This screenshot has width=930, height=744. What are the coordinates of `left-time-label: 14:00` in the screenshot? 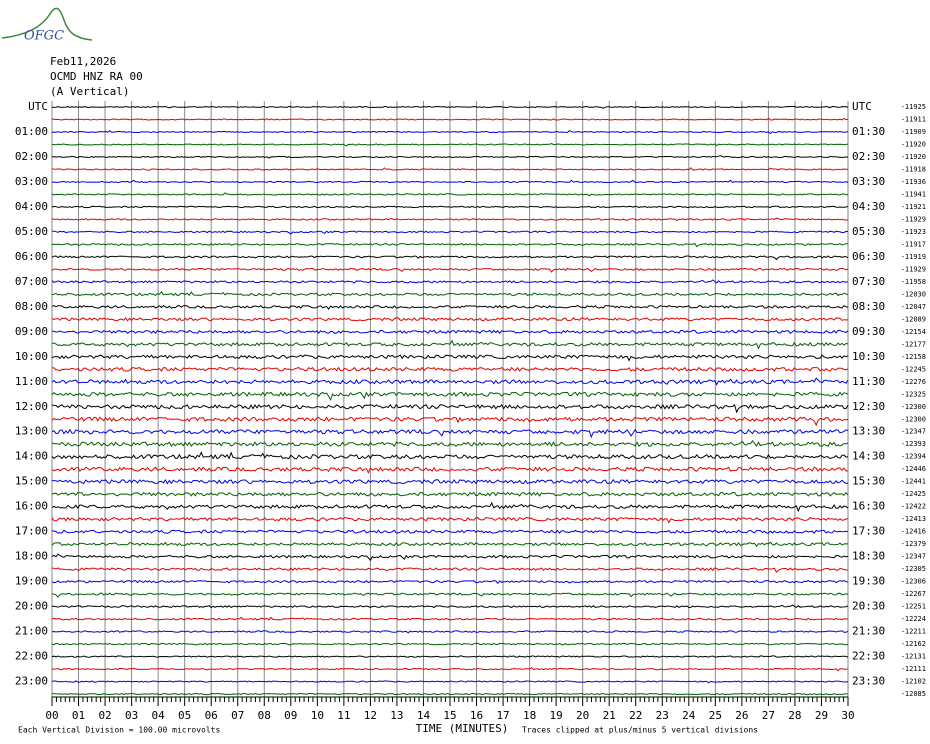 It's located at (31, 456).